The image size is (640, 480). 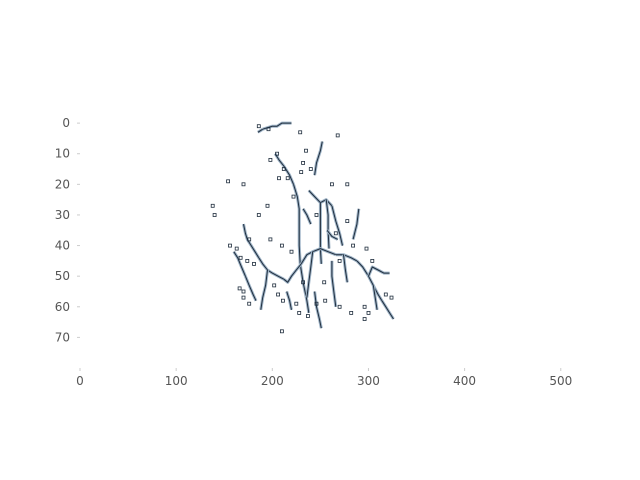 I want to click on x-tick-label: 300, so click(x=368, y=381).